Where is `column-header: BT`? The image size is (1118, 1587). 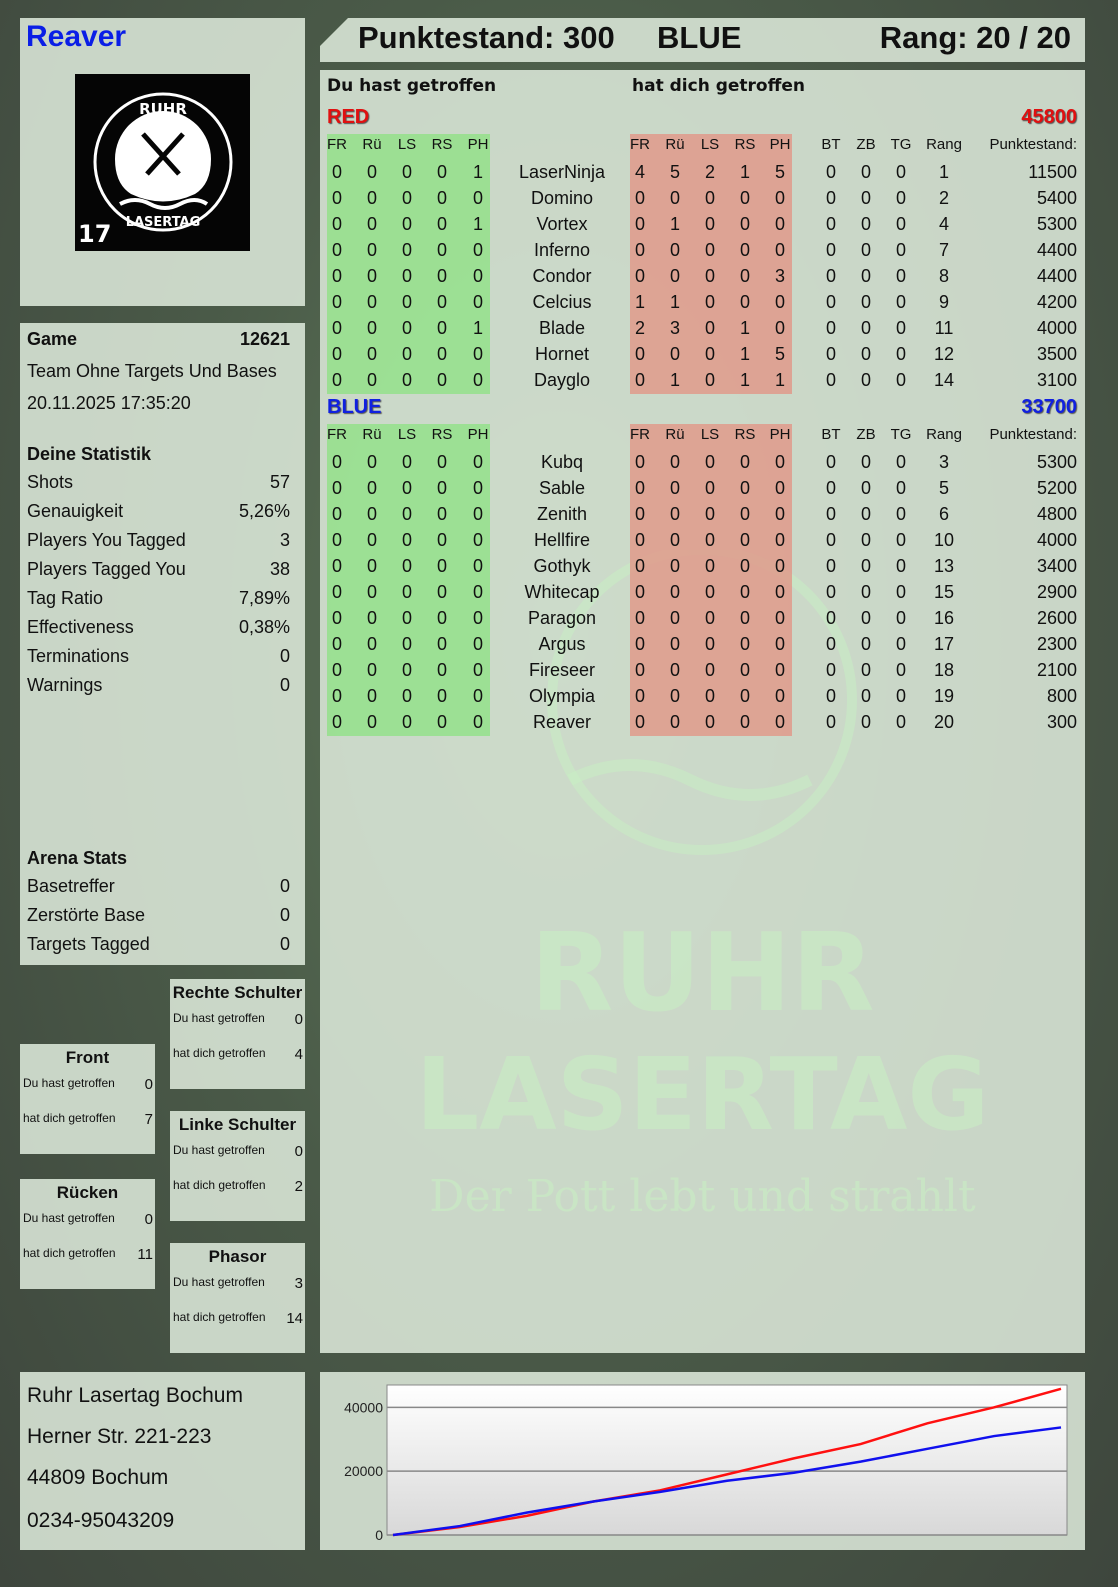 column-header: BT is located at coordinates (831, 144).